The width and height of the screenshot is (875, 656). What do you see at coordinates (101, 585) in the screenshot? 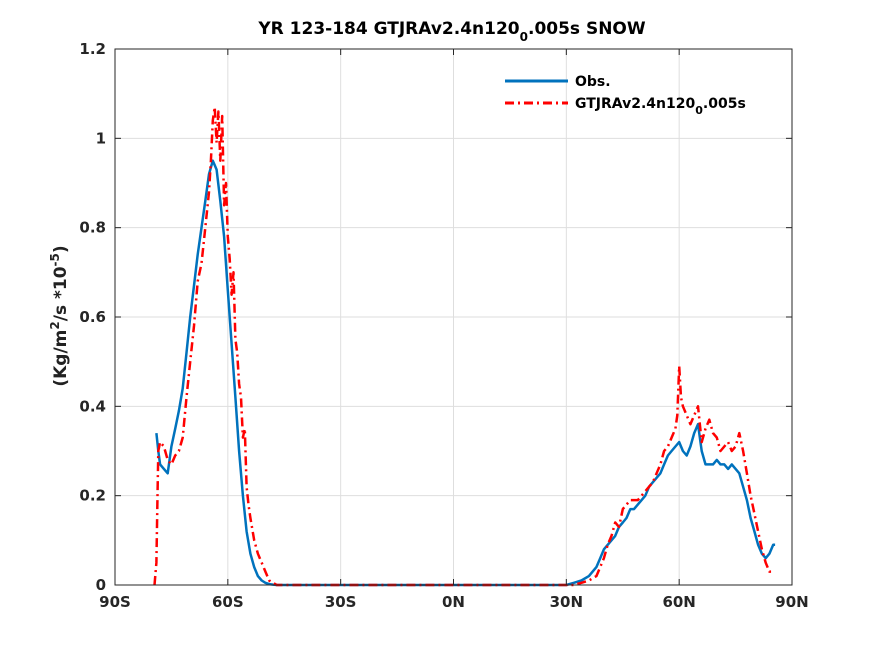
I see `y-tick-label: 0` at bounding box center [101, 585].